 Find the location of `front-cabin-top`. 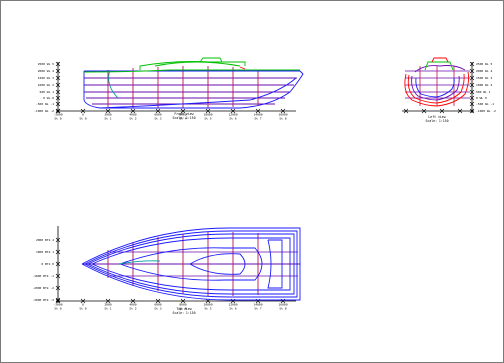

front-cabin-top is located at coordinates (197, 64).